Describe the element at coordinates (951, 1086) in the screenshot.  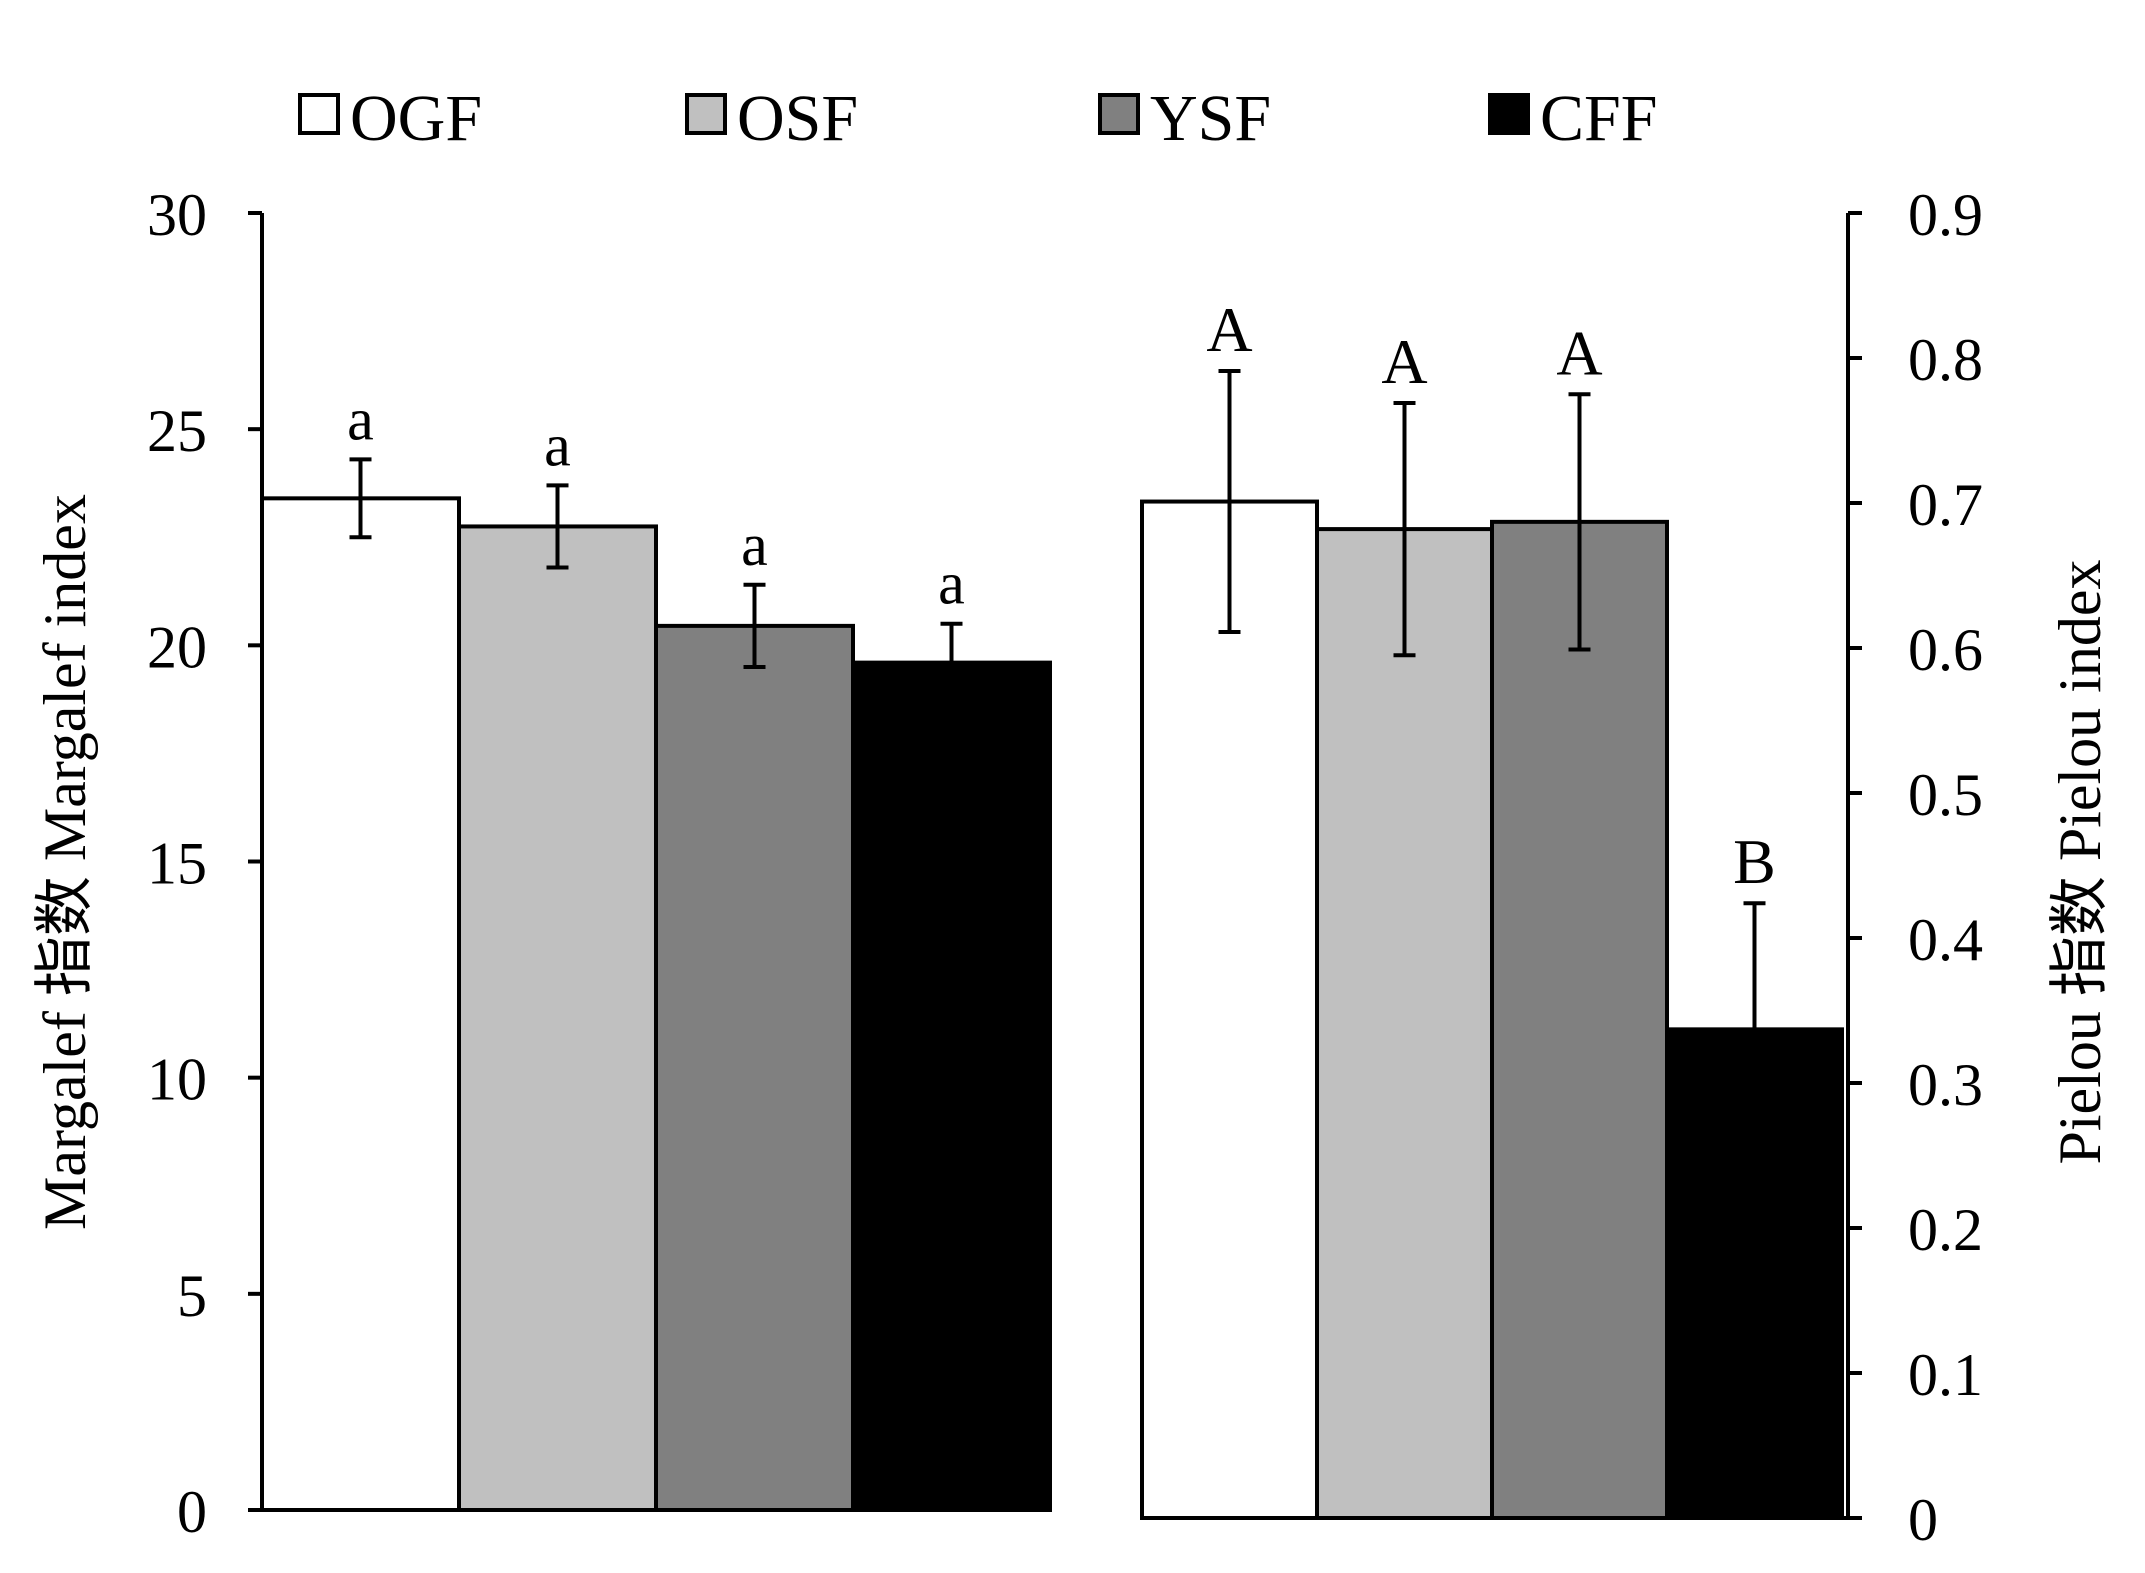
I see `margalef-bar-cff` at that location.